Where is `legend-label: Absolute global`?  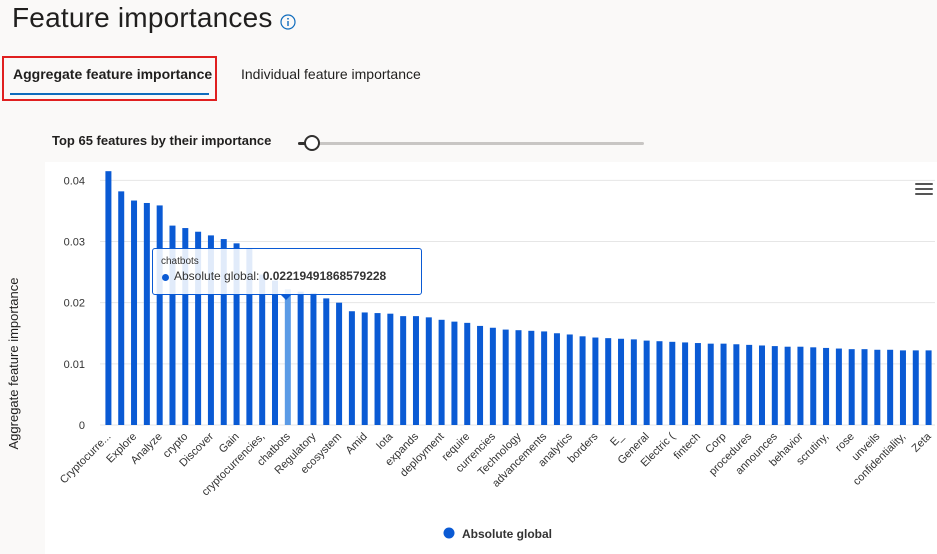
legend-label: Absolute global is located at coordinates (507, 534).